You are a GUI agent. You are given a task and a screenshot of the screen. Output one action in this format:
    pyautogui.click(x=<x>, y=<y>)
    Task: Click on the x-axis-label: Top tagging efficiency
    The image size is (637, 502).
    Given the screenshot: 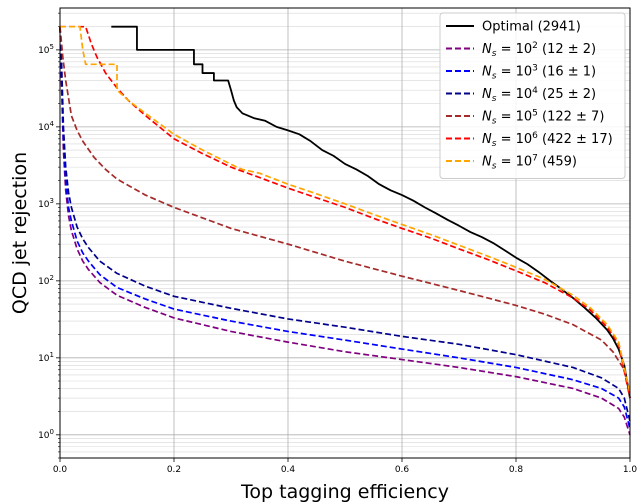 What is the action you would take?
    pyautogui.click(x=344, y=491)
    